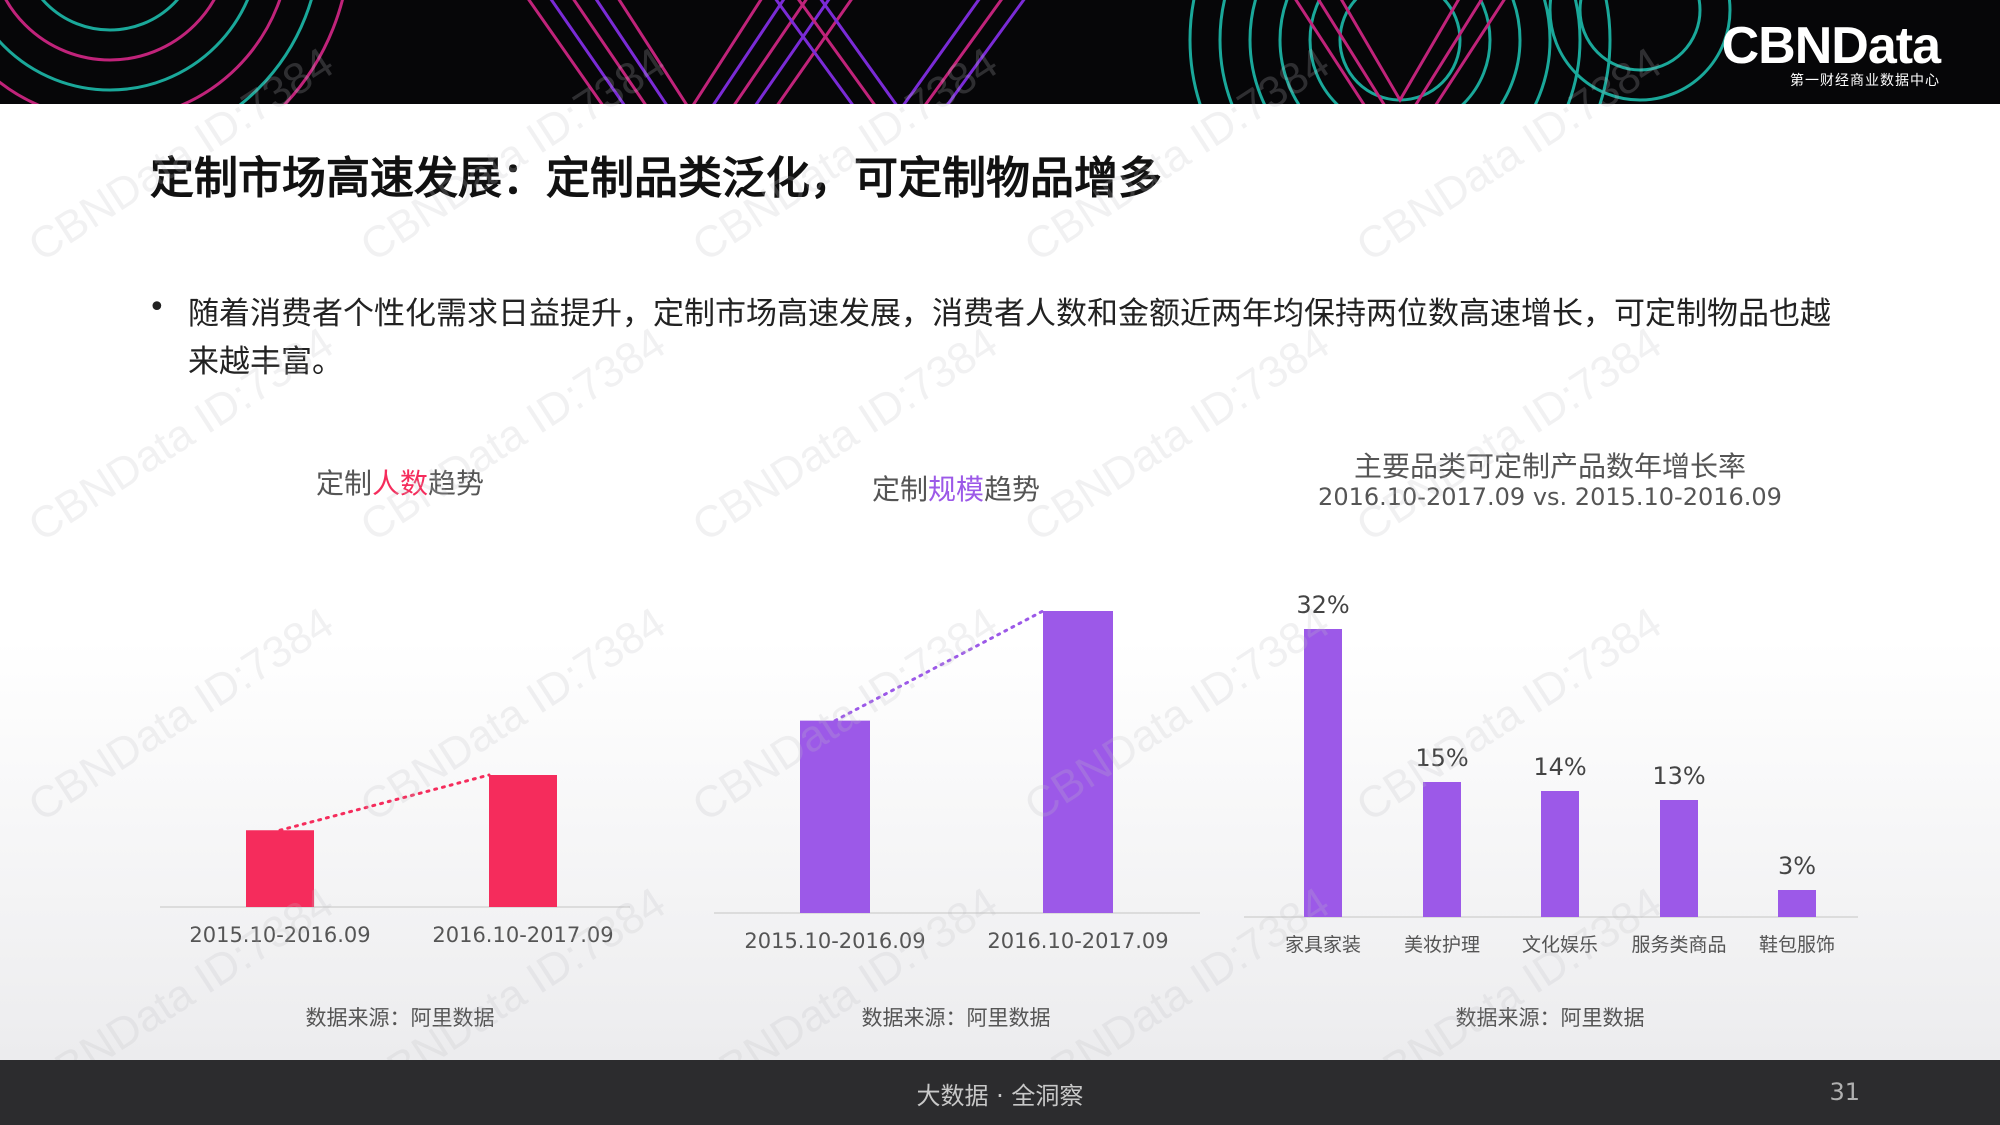 This screenshot has height=1125, width=2000. What do you see at coordinates (1797, 866) in the screenshot?
I see `growth-data-label: 3%` at bounding box center [1797, 866].